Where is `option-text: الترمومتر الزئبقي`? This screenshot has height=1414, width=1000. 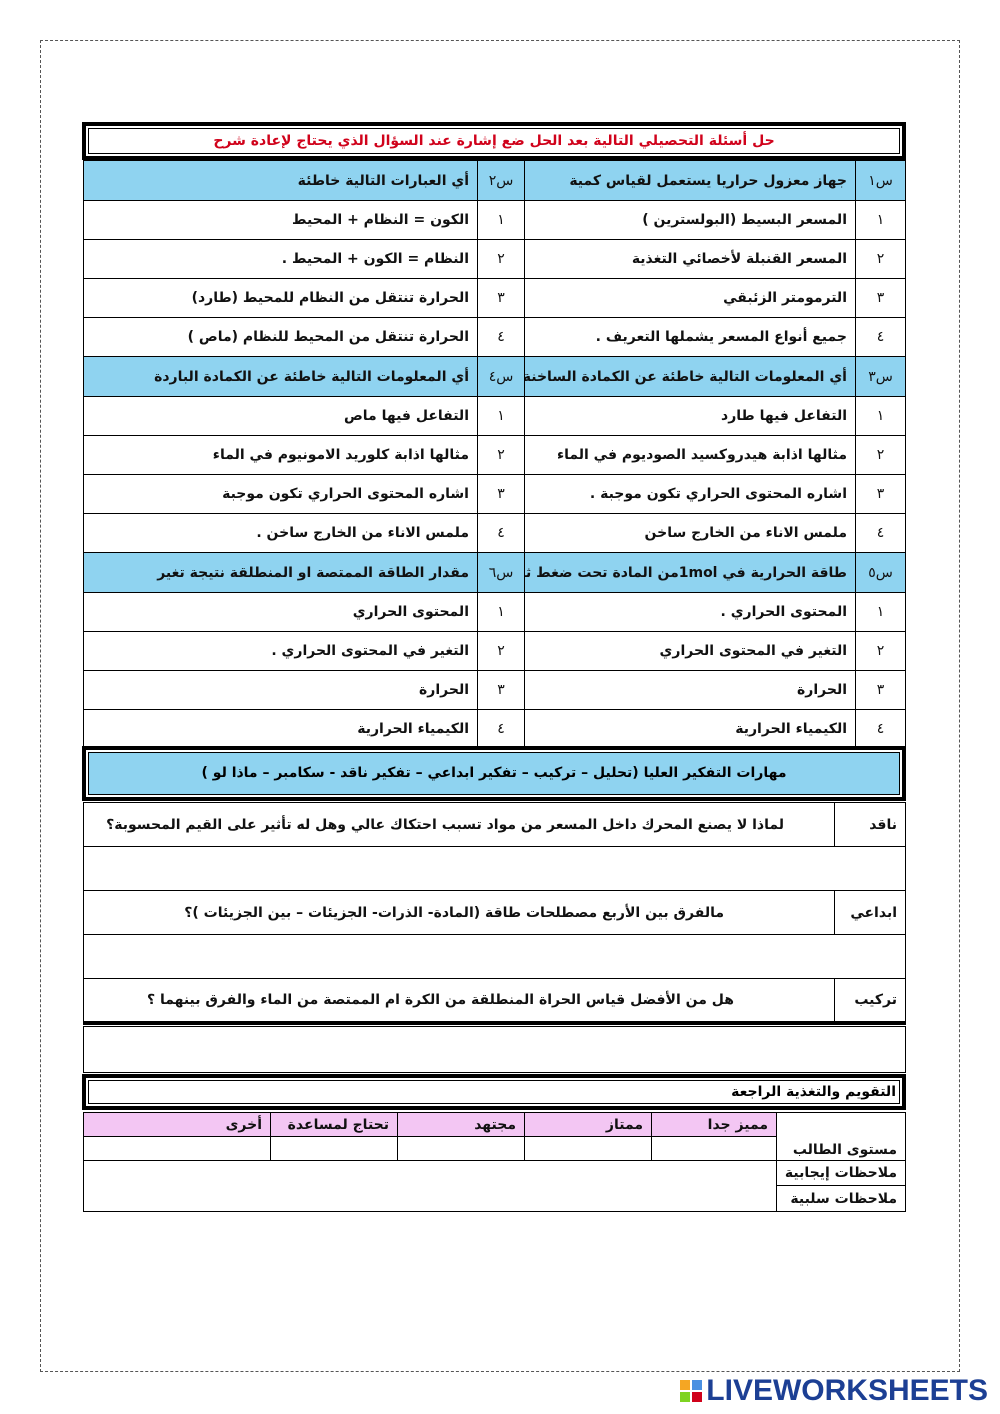
option-text: الترمومتر الزئبقي is located at coordinates (690, 298).